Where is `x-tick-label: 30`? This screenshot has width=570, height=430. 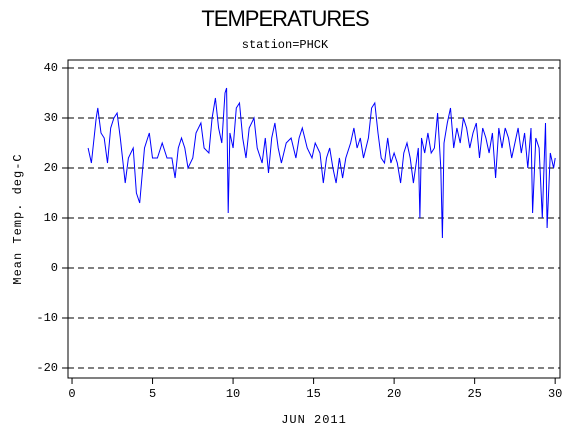
x-tick-label: 30 is located at coordinates (555, 394).